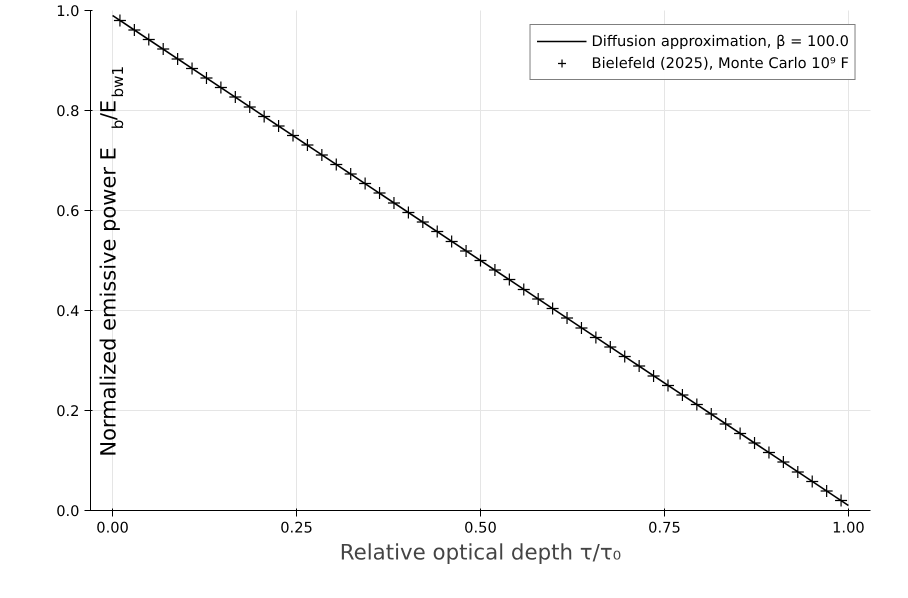 This screenshot has width=908, height=598. Describe the element at coordinates (68, 411) in the screenshot. I see `y-tick-label: 0.2` at that location.